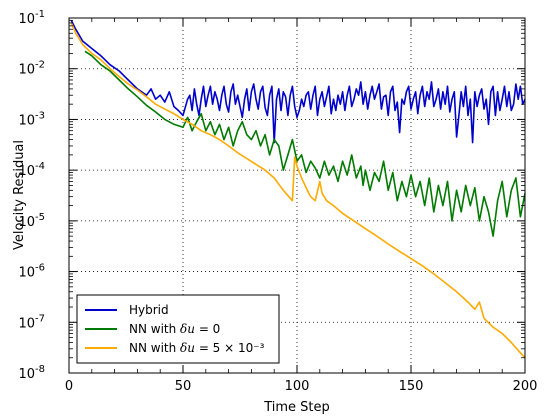 The image size is (550, 420). I want to click on x-axis-title: Time Step, so click(296, 407).